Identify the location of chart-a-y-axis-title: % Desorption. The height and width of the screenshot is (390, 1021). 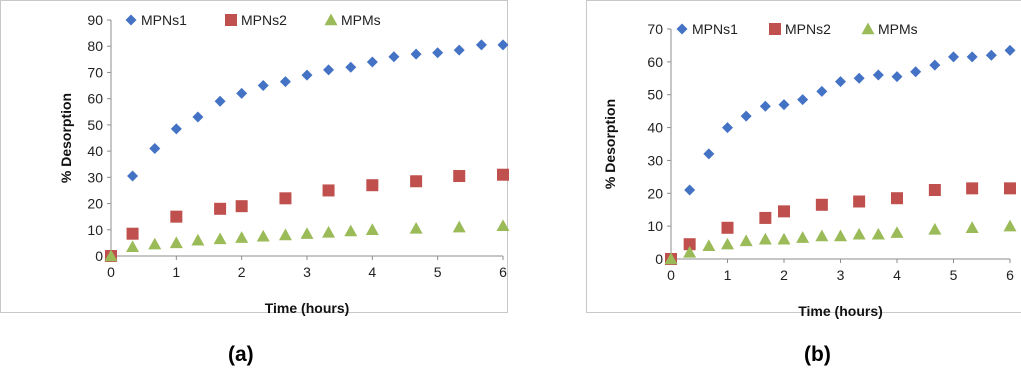
(66, 138).